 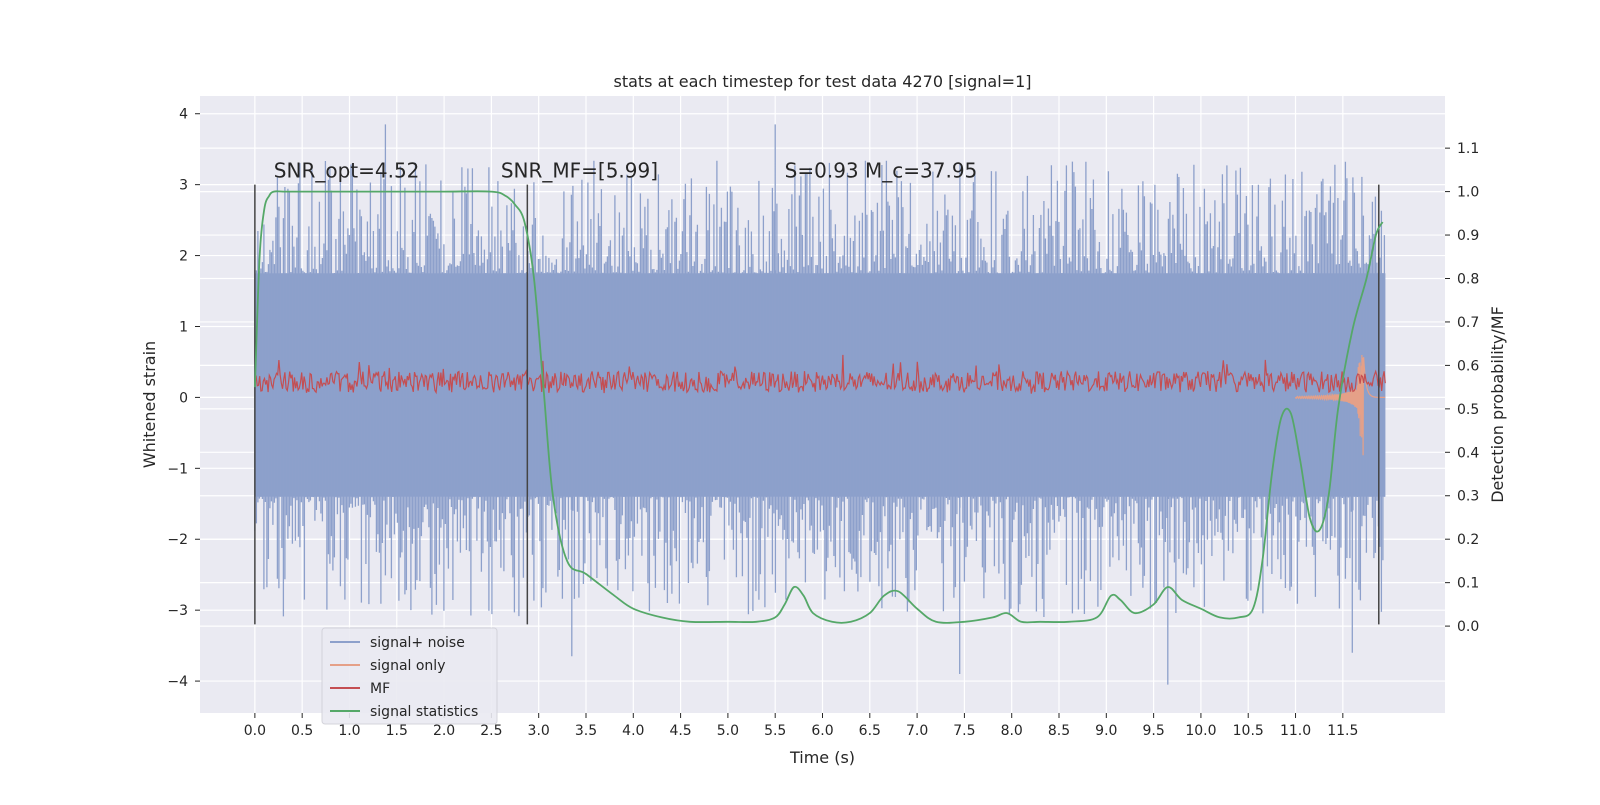 I want to click on y-right-tick-label: 0.8, so click(x=1468, y=279).